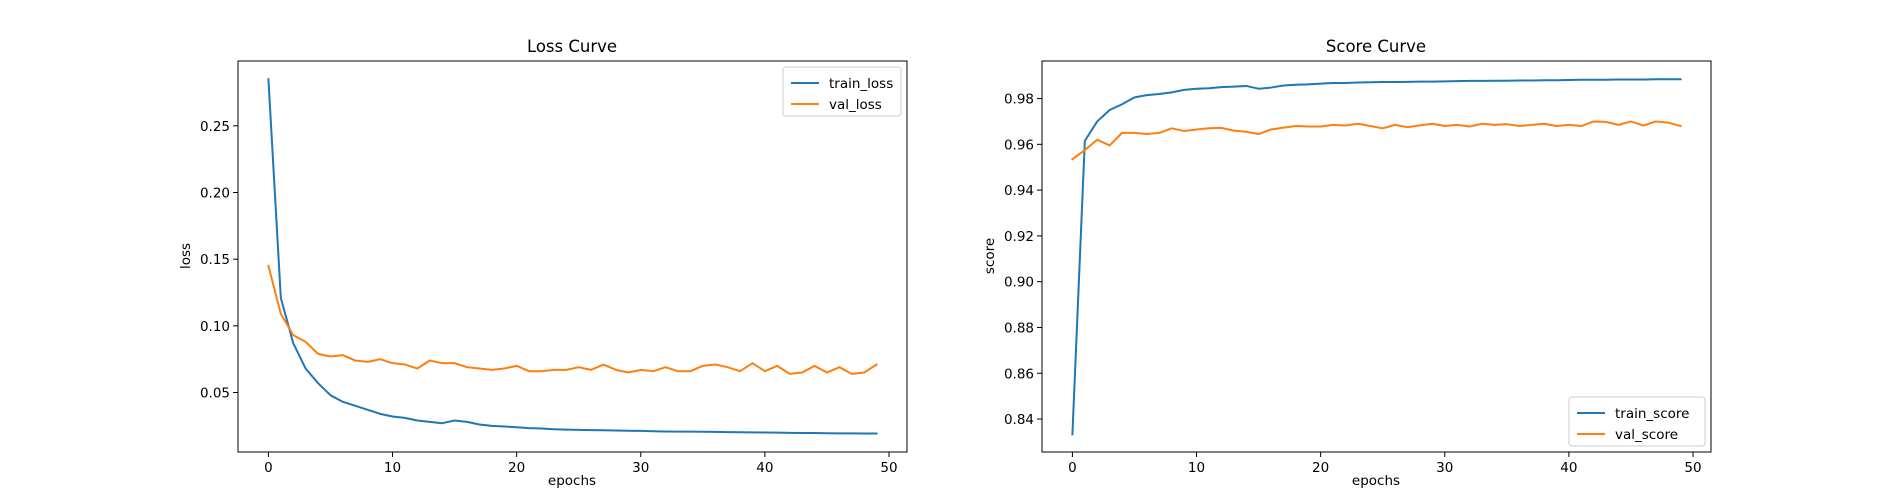 The height and width of the screenshot is (500, 1900). Describe the element at coordinates (1646, 435) in the screenshot. I see `score-legend-label: val_score` at that location.